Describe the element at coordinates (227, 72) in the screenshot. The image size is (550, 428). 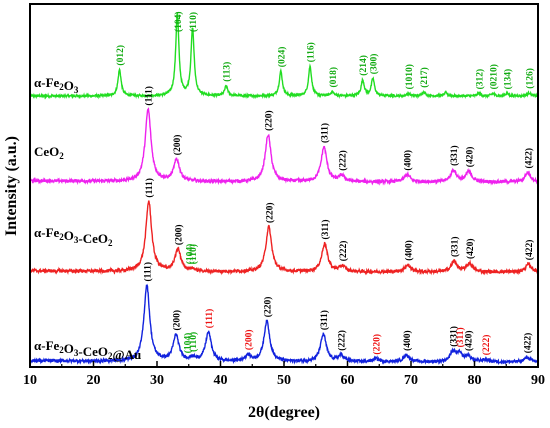
I see `peak-label: (113)` at that location.